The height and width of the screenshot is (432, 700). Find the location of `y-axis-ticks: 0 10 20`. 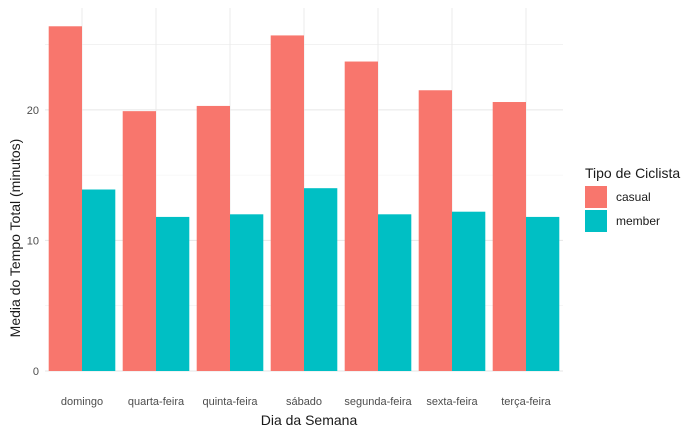

y-axis-ticks: 0 10 20 is located at coordinates (33, 241).